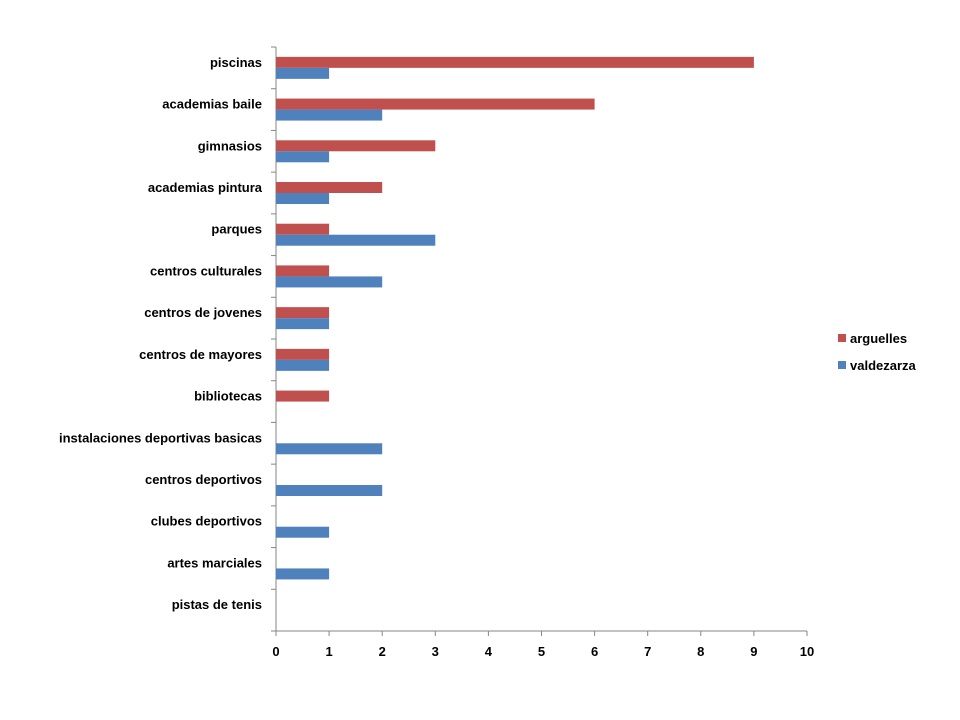  I want to click on category-label: bibliotecas, so click(228, 396).